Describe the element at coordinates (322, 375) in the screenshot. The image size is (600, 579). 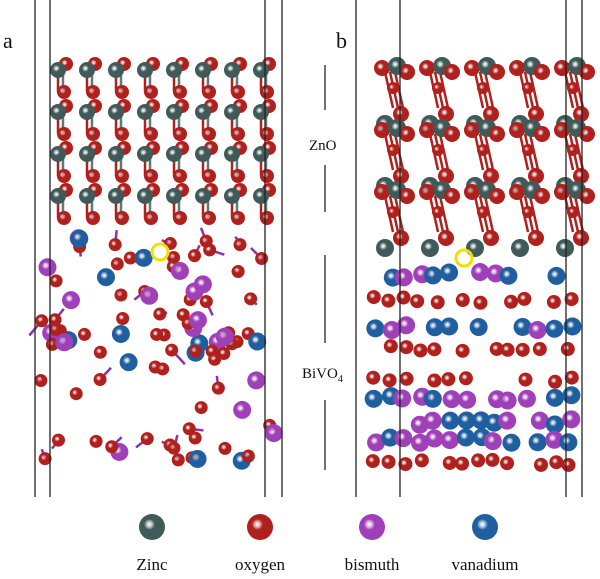
I see `bivo4-label: BiVO4` at that location.